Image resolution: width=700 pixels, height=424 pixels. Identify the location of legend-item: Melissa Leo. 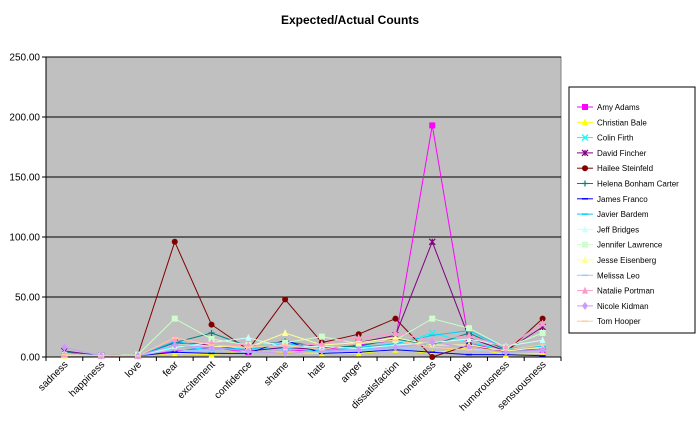
(608, 275).